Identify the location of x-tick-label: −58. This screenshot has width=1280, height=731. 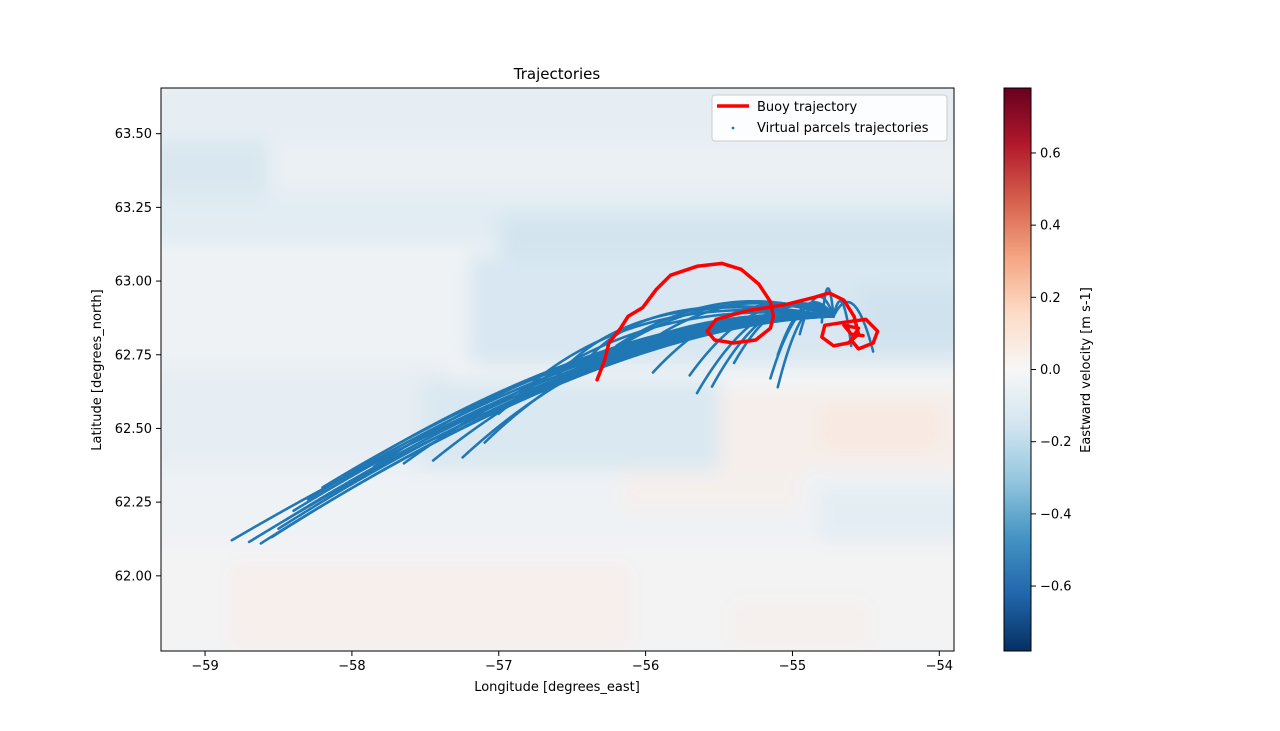
(351, 666).